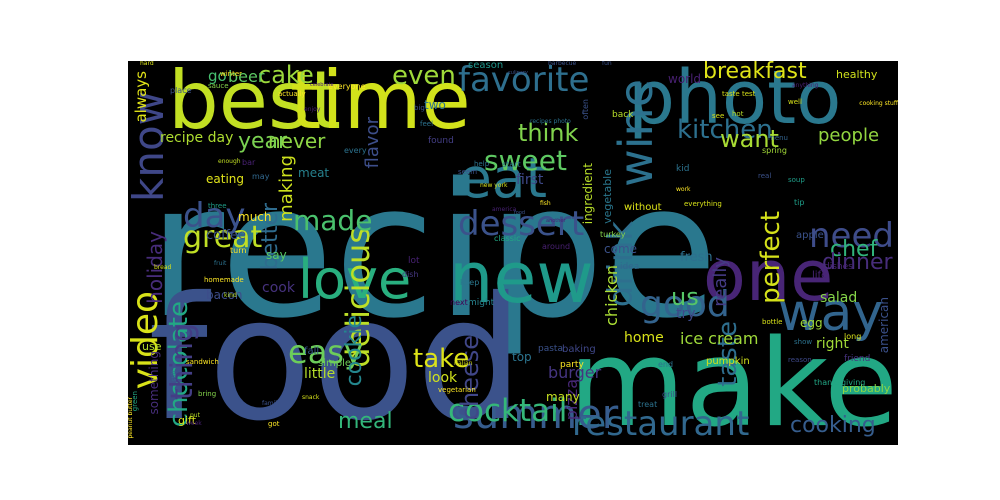 The image size is (1000, 500). Describe the element at coordinates (261, 176) in the screenshot. I see `word-135: may` at that location.